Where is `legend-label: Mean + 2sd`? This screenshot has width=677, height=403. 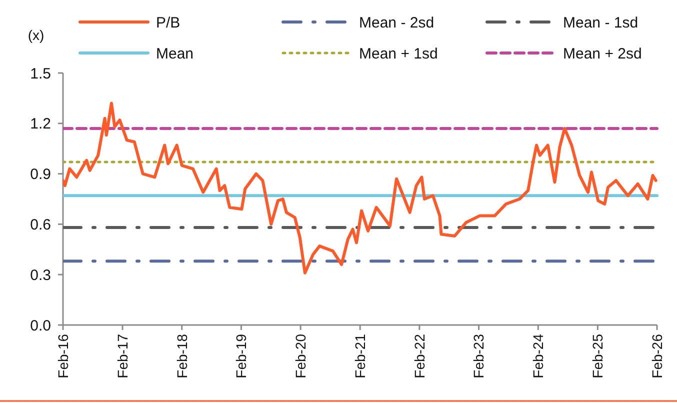 legend-label: Mean + 2sd is located at coordinates (602, 53).